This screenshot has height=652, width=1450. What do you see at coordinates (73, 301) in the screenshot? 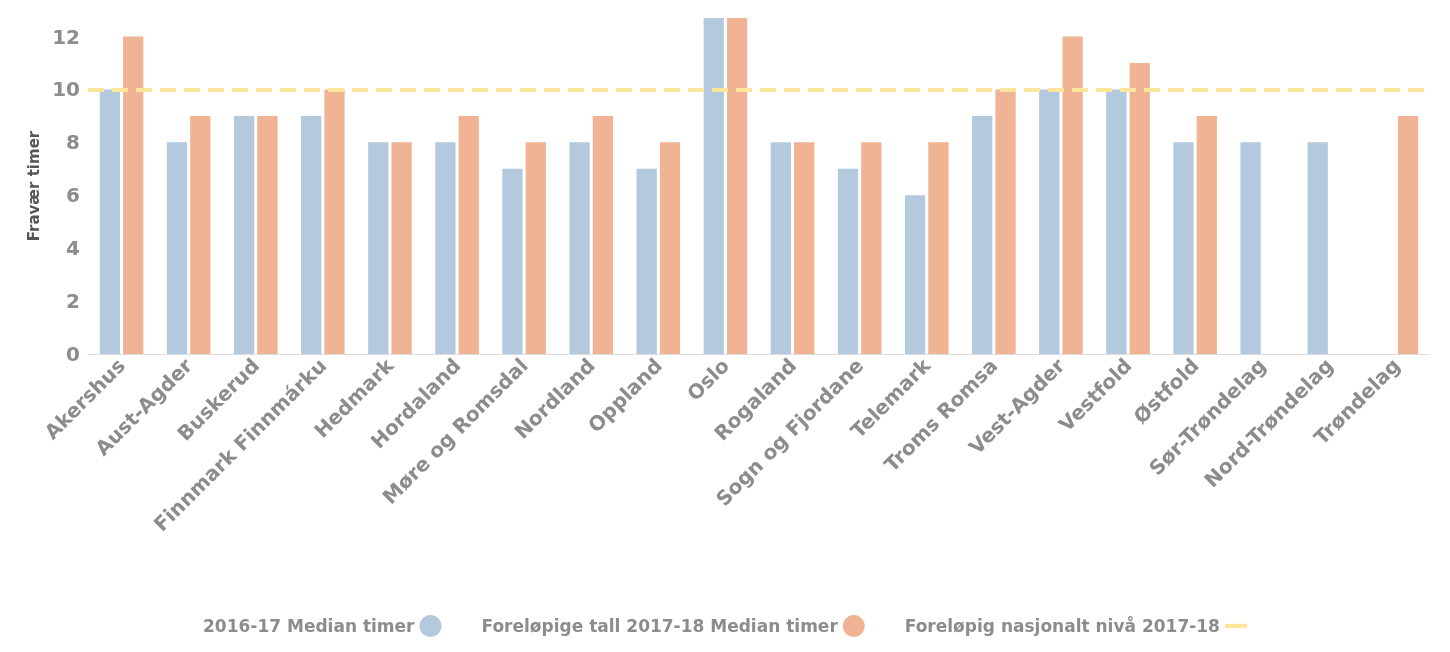
I see `y-tick-label: 2` at bounding box center [73, 301].